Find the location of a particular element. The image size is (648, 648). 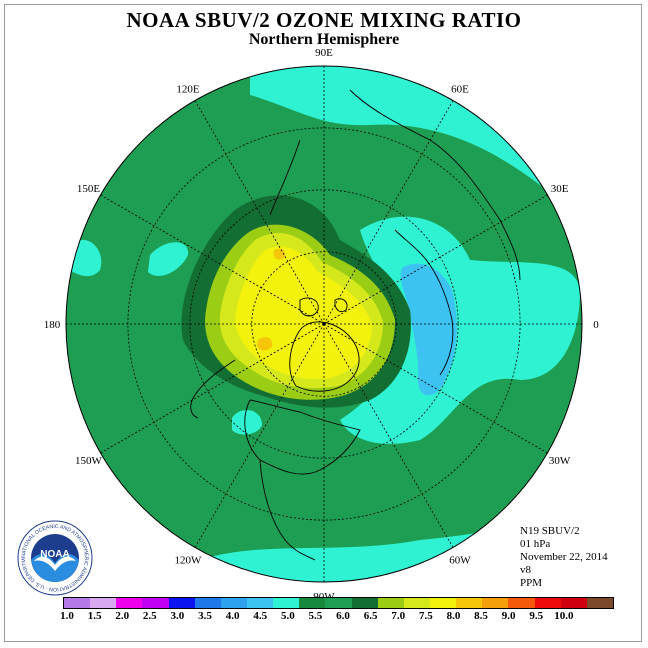

colorbar-tick-label: 6.5 is located at coordinates (370, 616).